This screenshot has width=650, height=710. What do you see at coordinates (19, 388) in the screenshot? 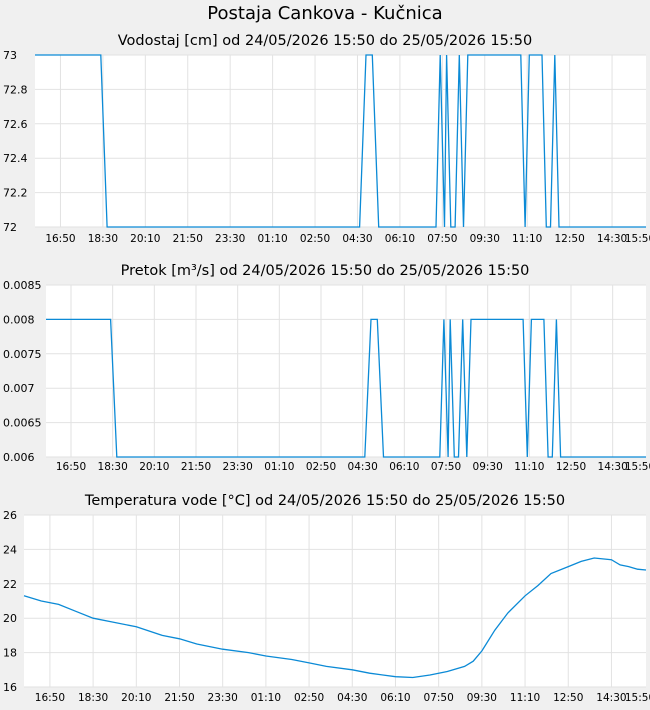
I see `y-tick-label: 0.007` at bounding box center [19, 388].